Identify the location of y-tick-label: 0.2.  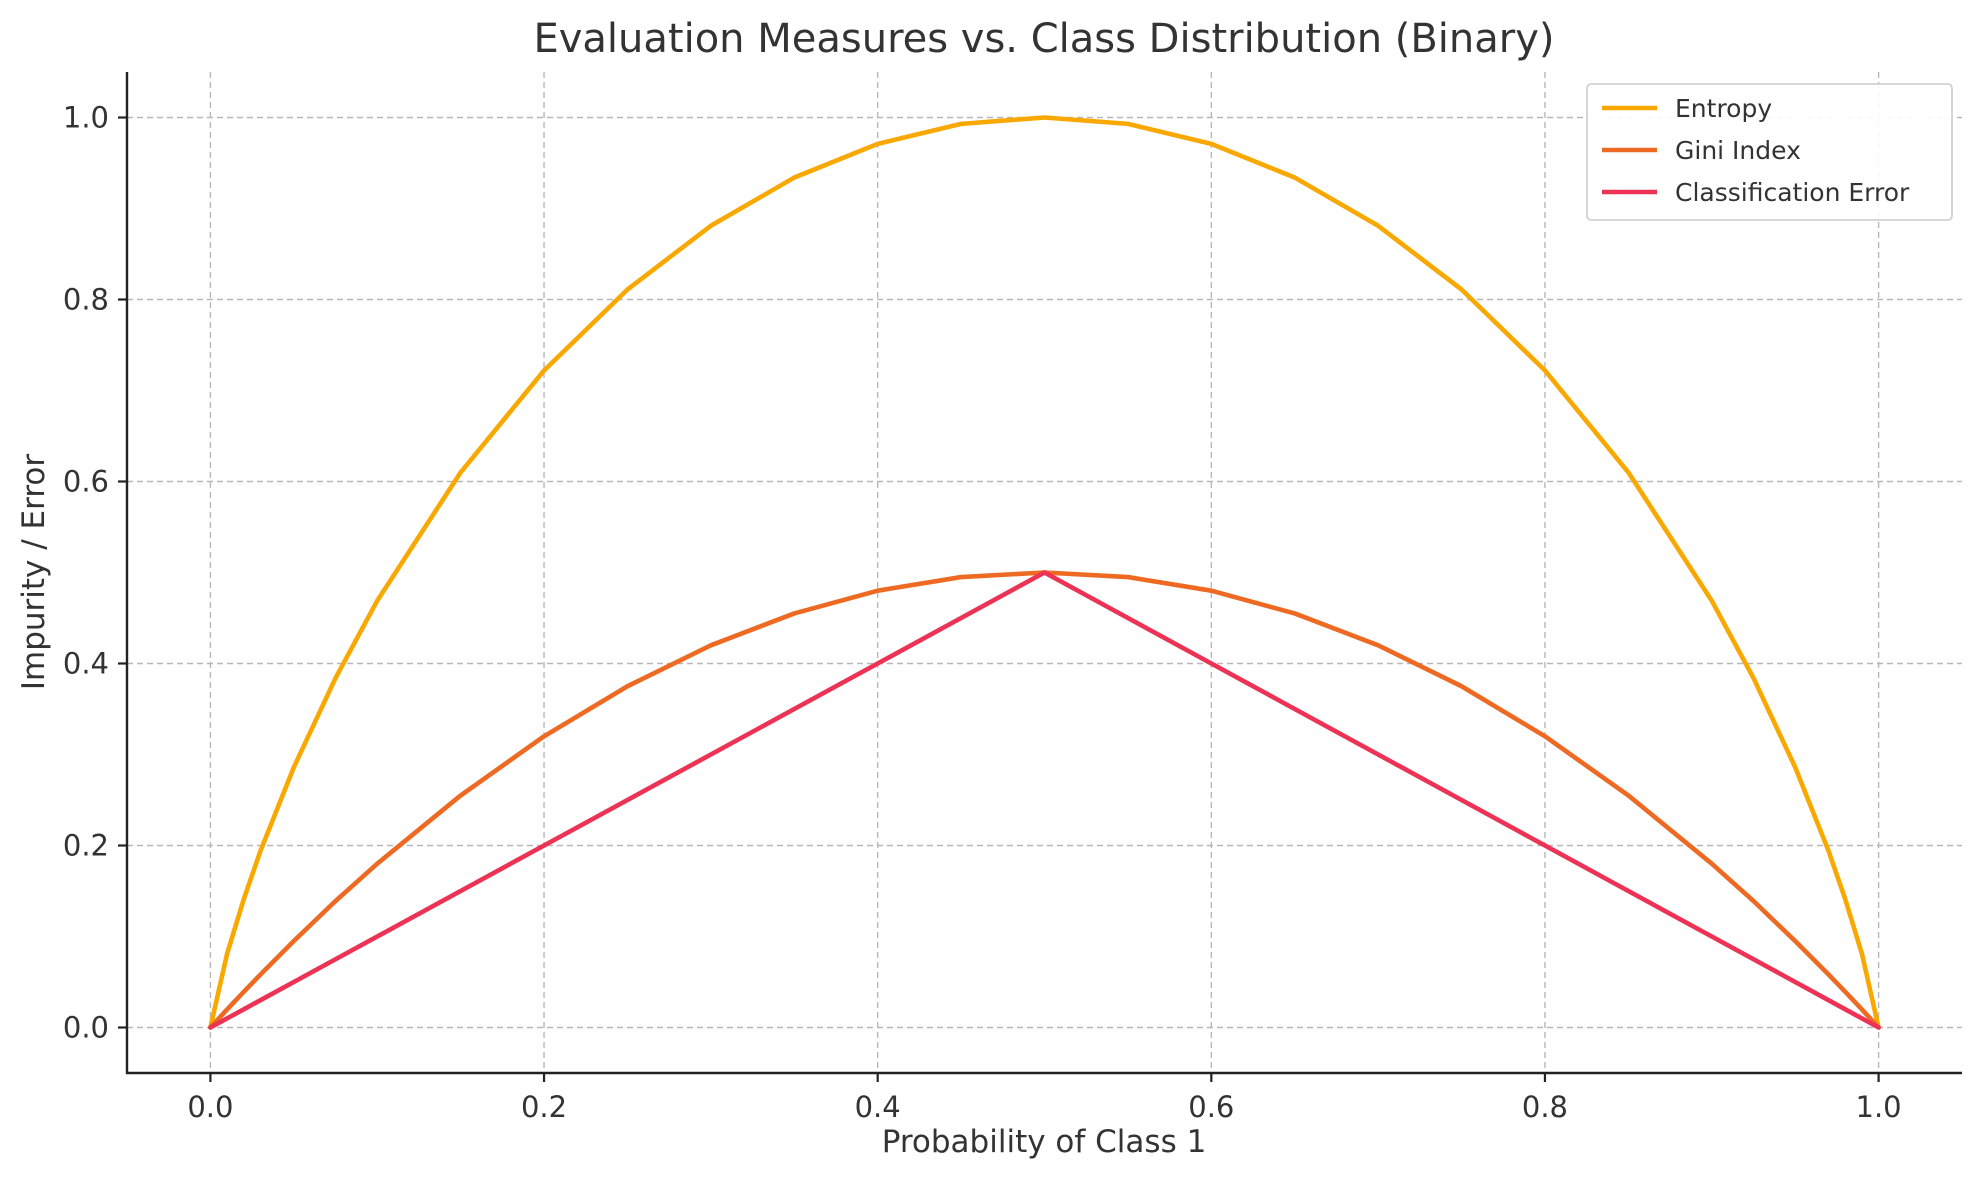
(86, 846).